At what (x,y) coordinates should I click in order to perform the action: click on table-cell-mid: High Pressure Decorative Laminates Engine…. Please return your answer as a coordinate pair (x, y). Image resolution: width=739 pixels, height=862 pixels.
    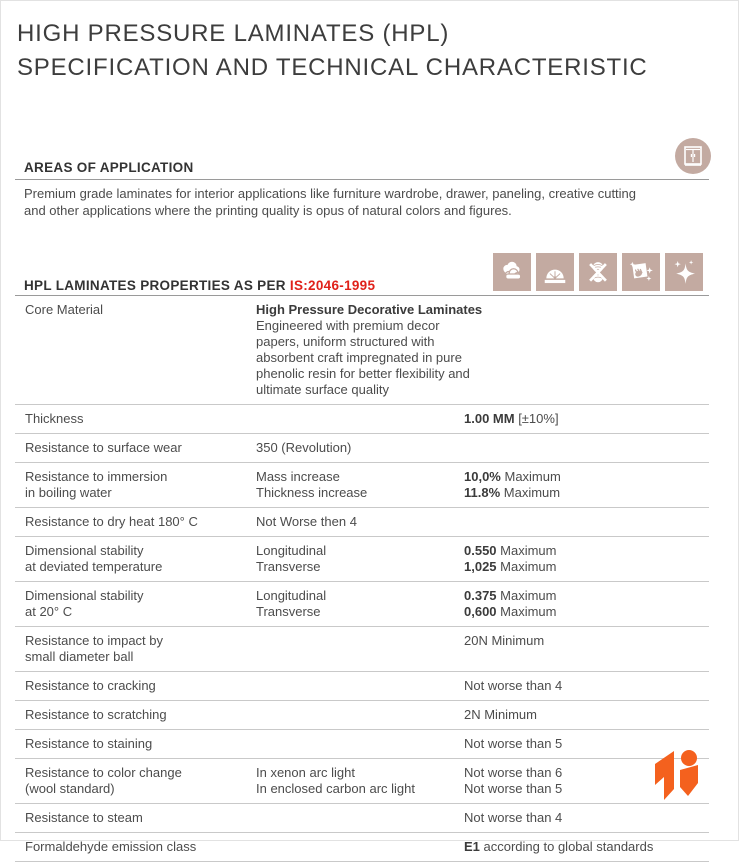
    Looking at the image, I should click on (369, 350).